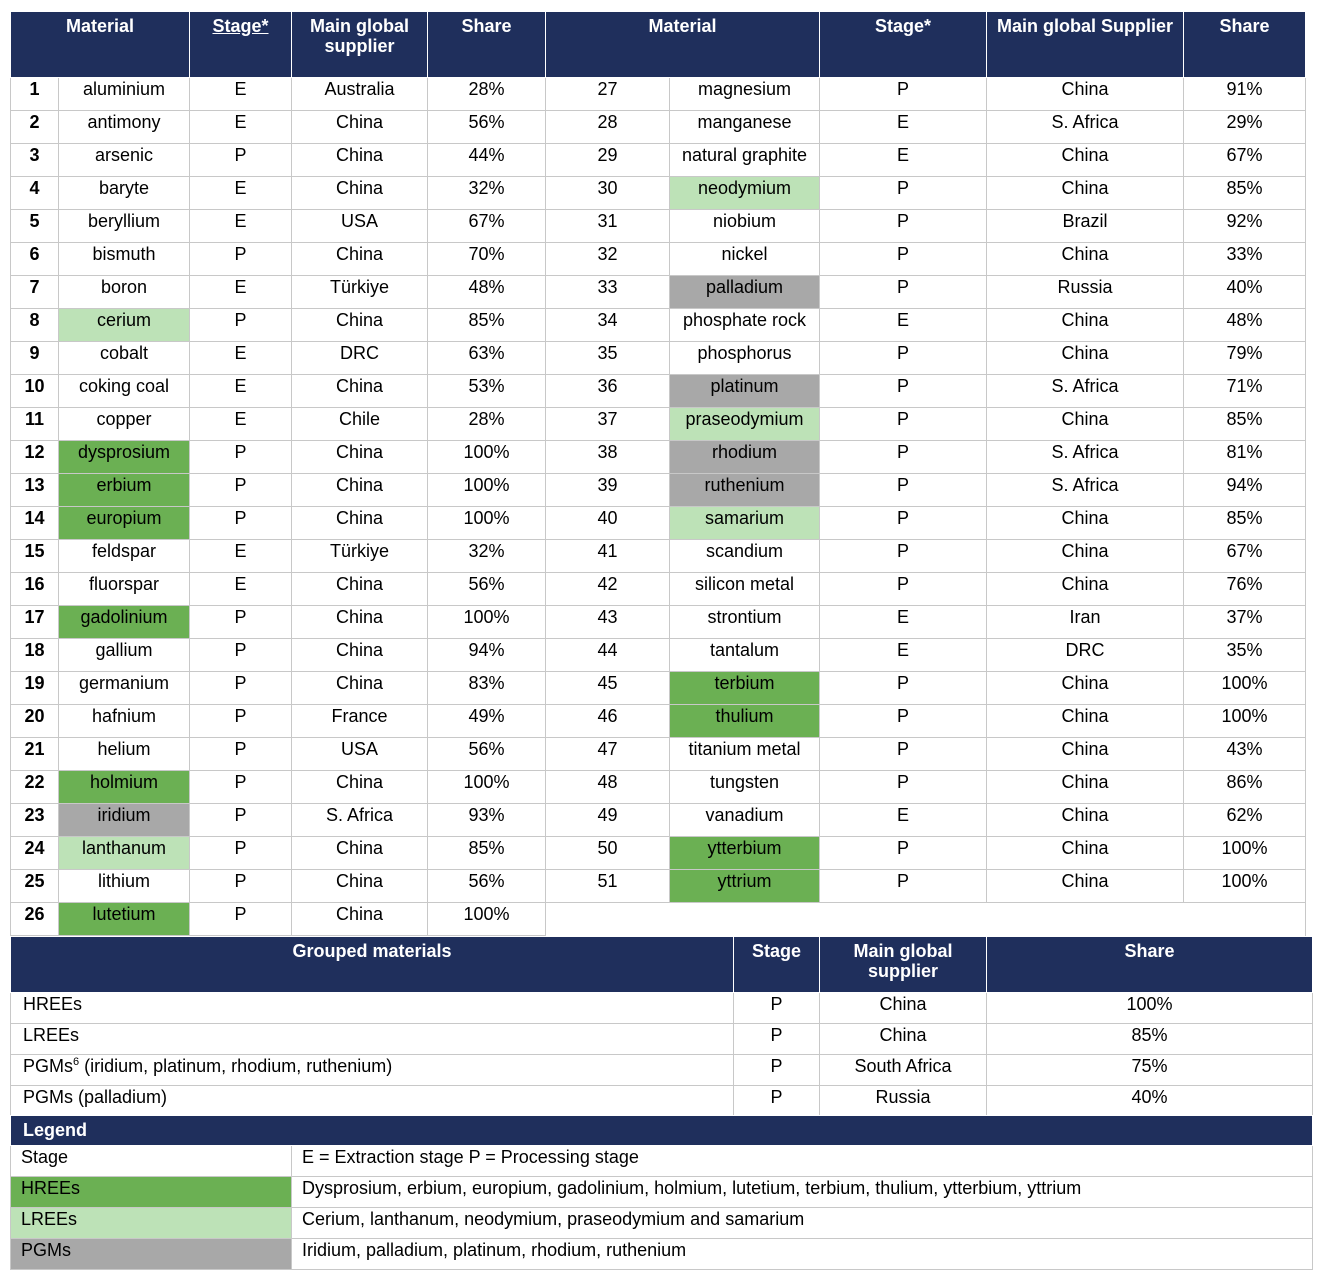 The width and height of the screenshot is (1319, 1280). Describe the element at coordinates (1085, 292) in the screenshot. I see `supplier-cell: Russia` at that location.